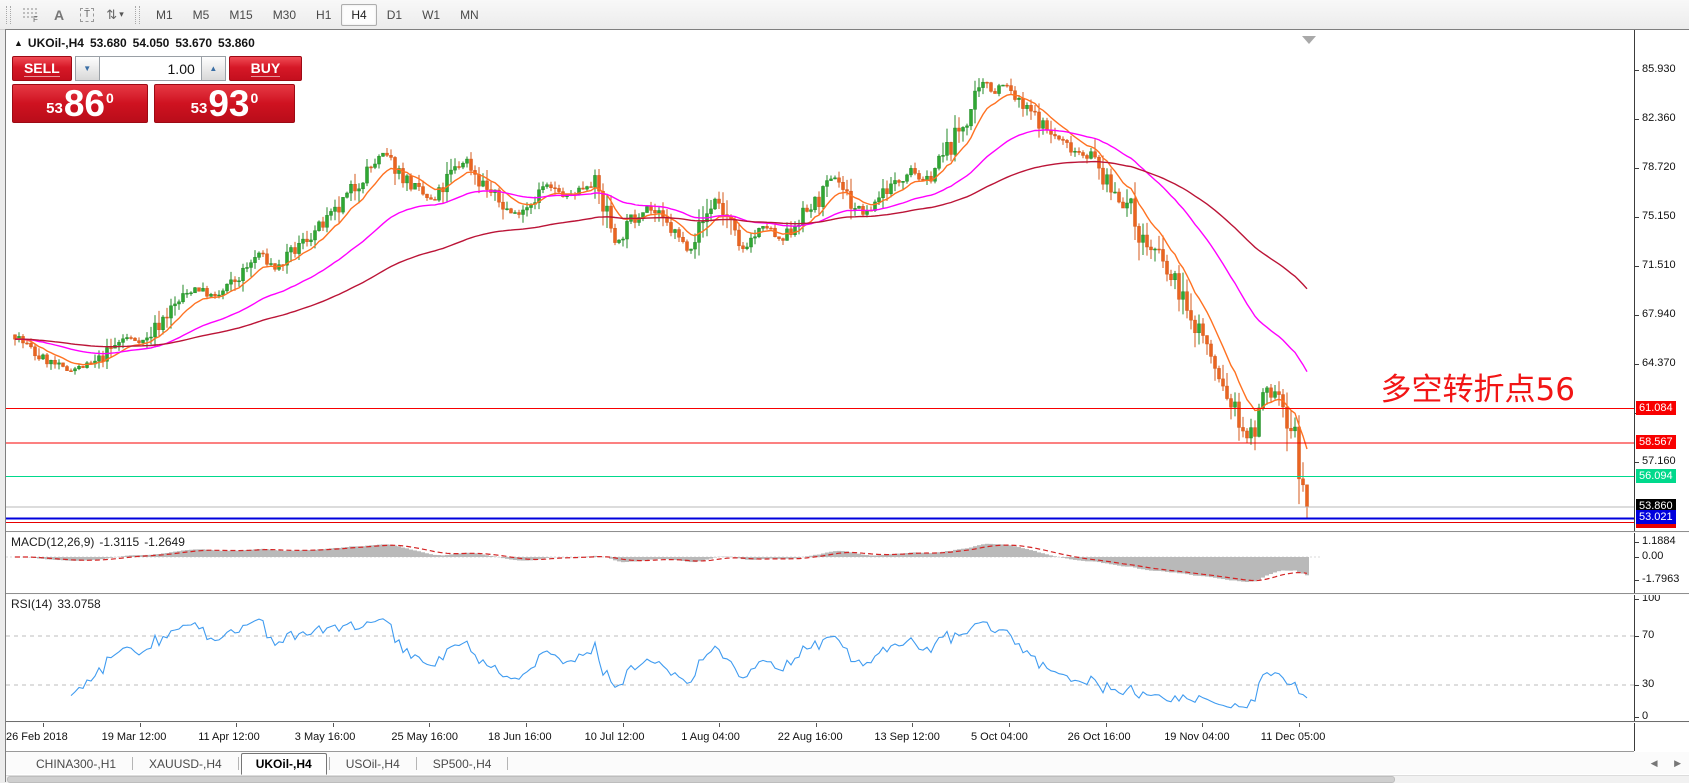  I want to click on date-label: 11 Dec 05:00, so click(1293, 737).